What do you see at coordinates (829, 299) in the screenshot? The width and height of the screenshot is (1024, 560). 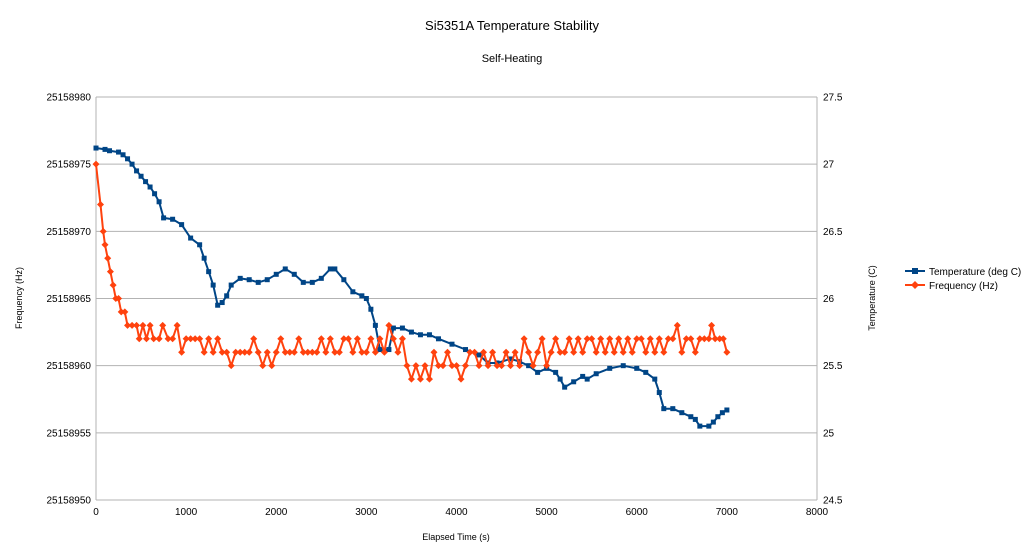 I see `y2-tick-label: 26` at bounding box center [829, 299].